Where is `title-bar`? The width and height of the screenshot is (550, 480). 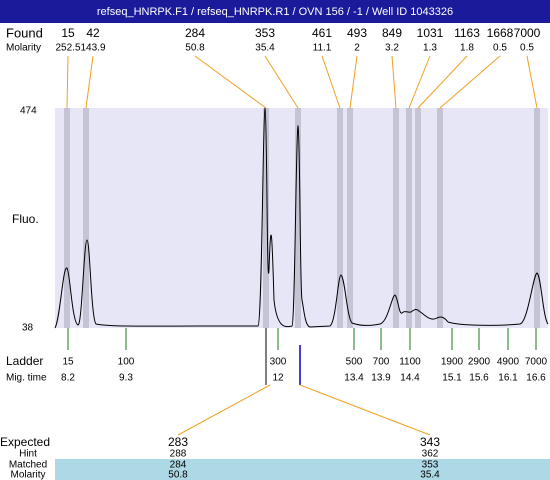
title-bar is located at coordinates (275, 11).